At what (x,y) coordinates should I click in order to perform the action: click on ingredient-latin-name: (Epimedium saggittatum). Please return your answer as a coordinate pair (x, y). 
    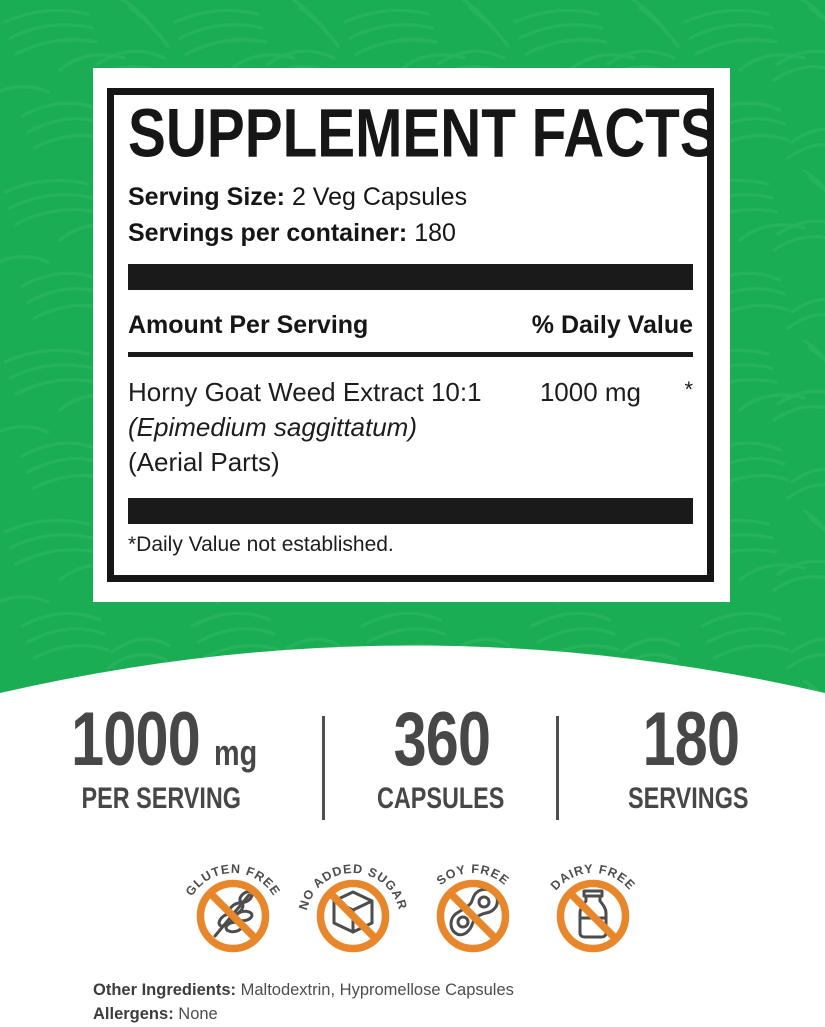
    Looking at the image, I should click on (272, 426).